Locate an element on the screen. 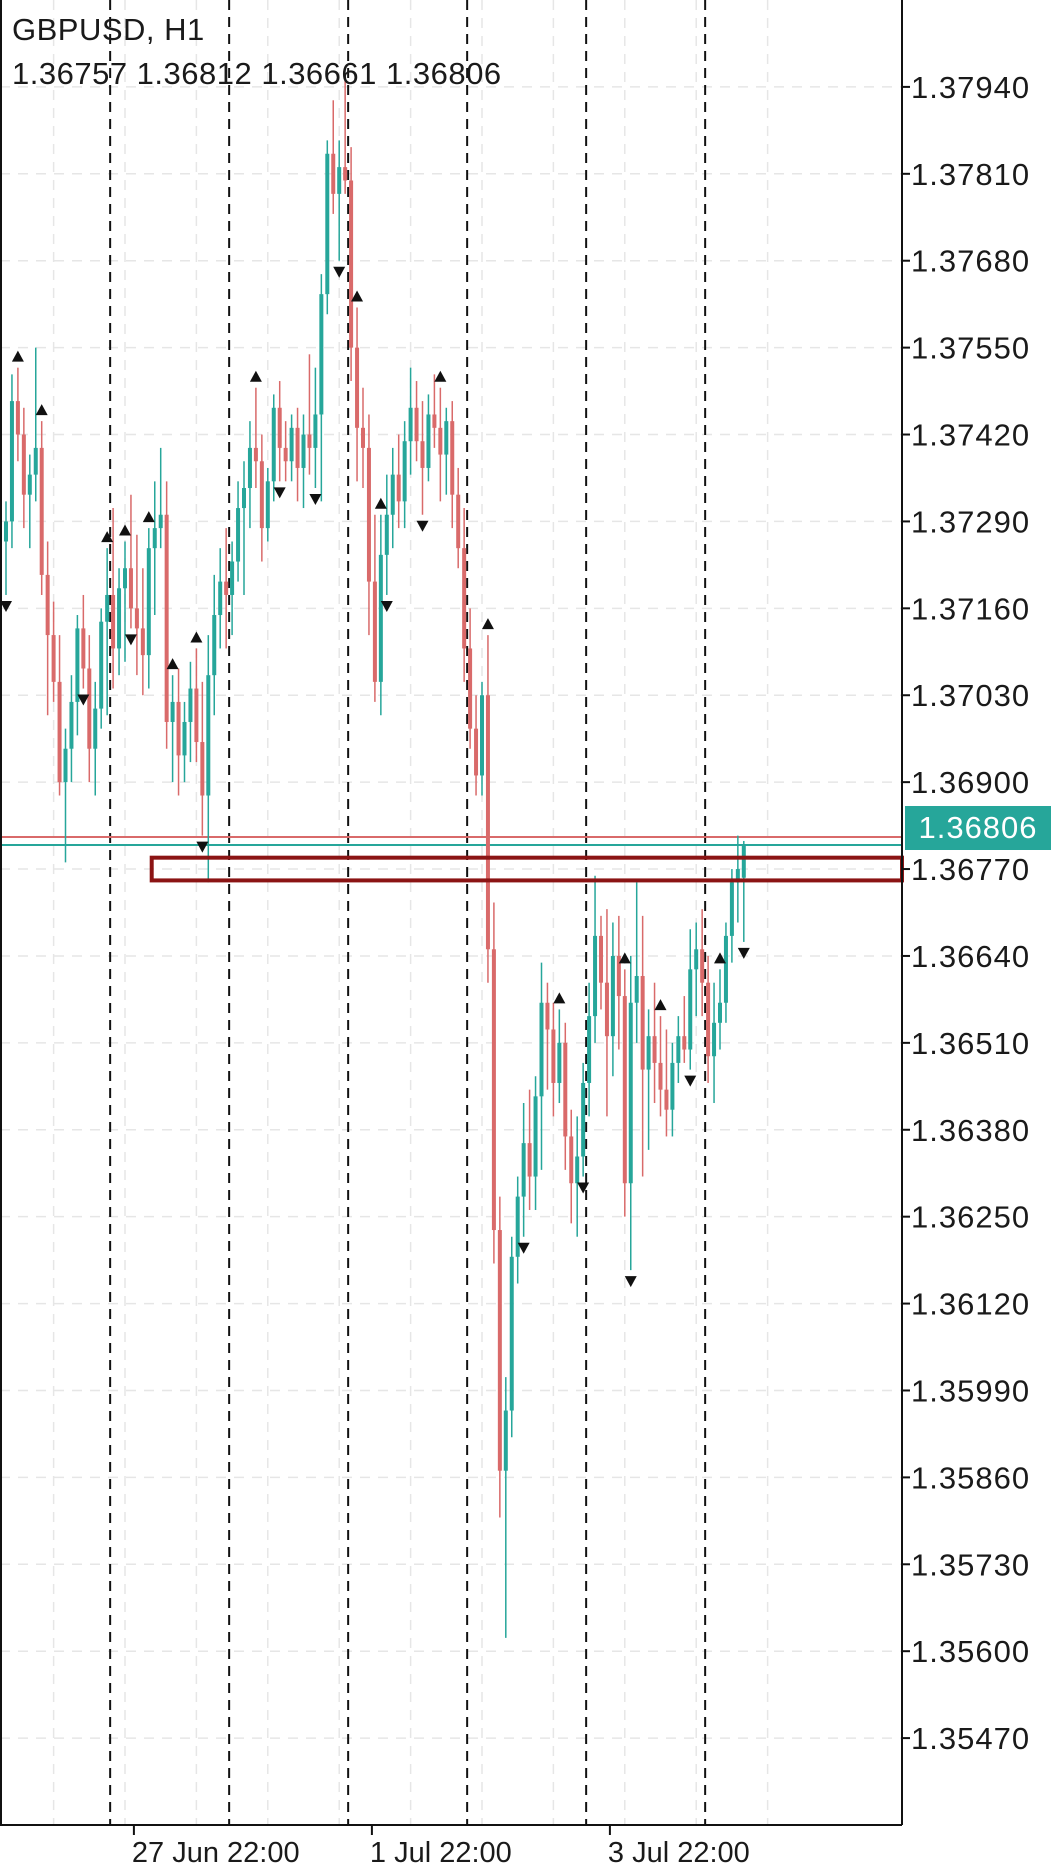  ohlc-readout: 1.36757 1.36812 1.36661 1.36806 is located at coordinates (257, 73).